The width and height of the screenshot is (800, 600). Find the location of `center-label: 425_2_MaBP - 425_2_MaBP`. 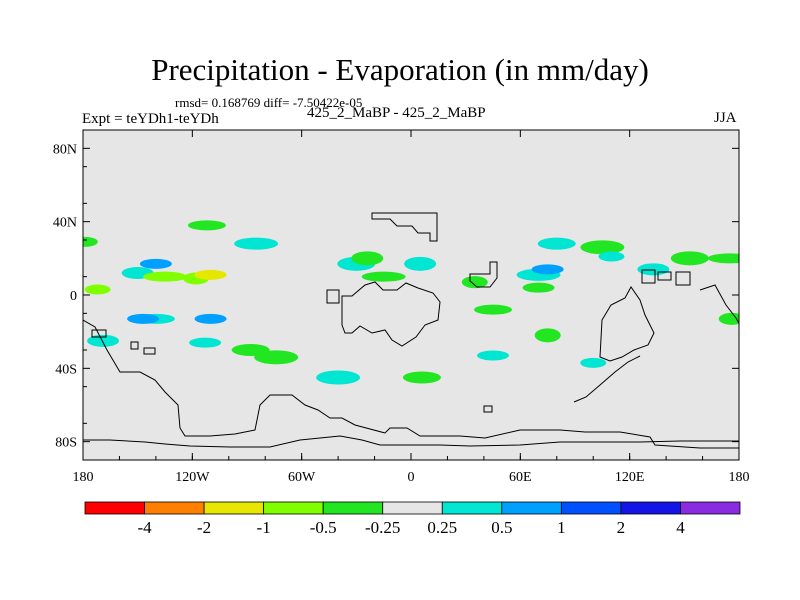

center-label: 425_2_MaBP - 425_2_MaBP is located at coordinates (396, 113).